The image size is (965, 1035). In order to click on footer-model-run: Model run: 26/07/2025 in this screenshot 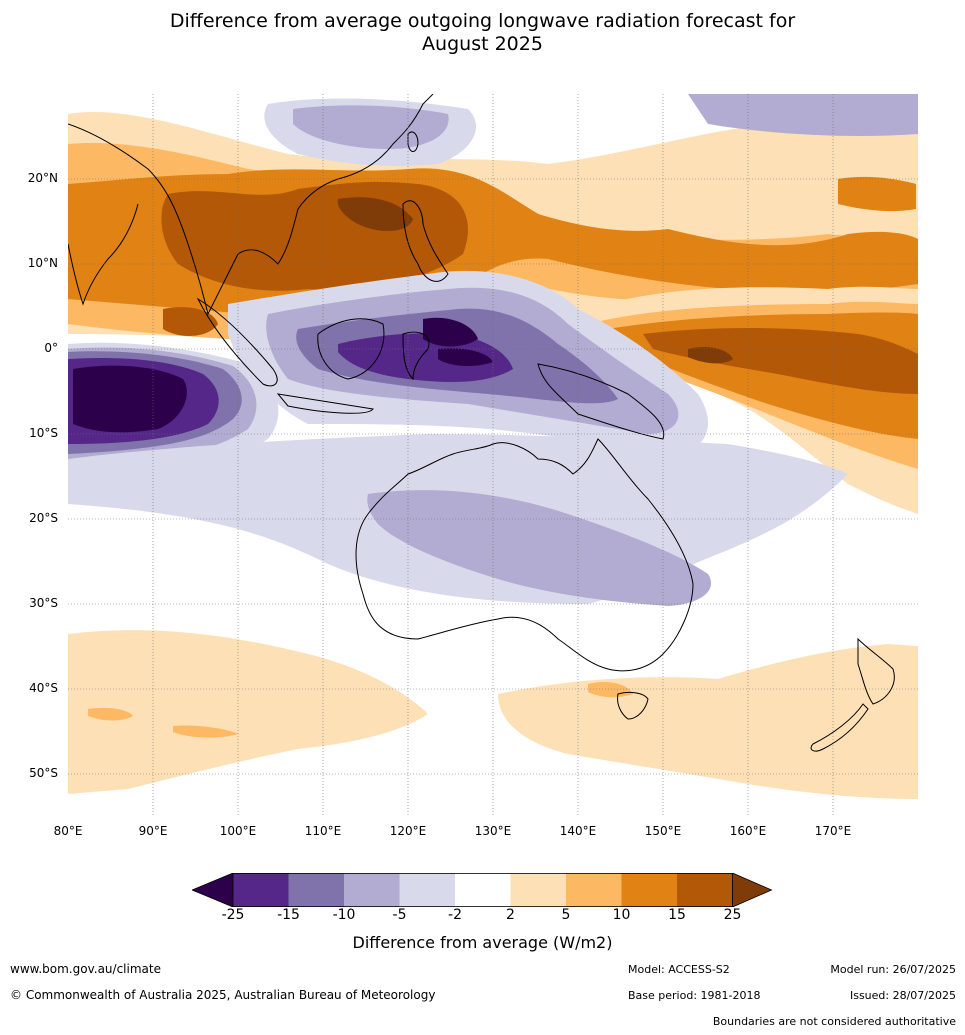, I will do `click(893, 969)`.